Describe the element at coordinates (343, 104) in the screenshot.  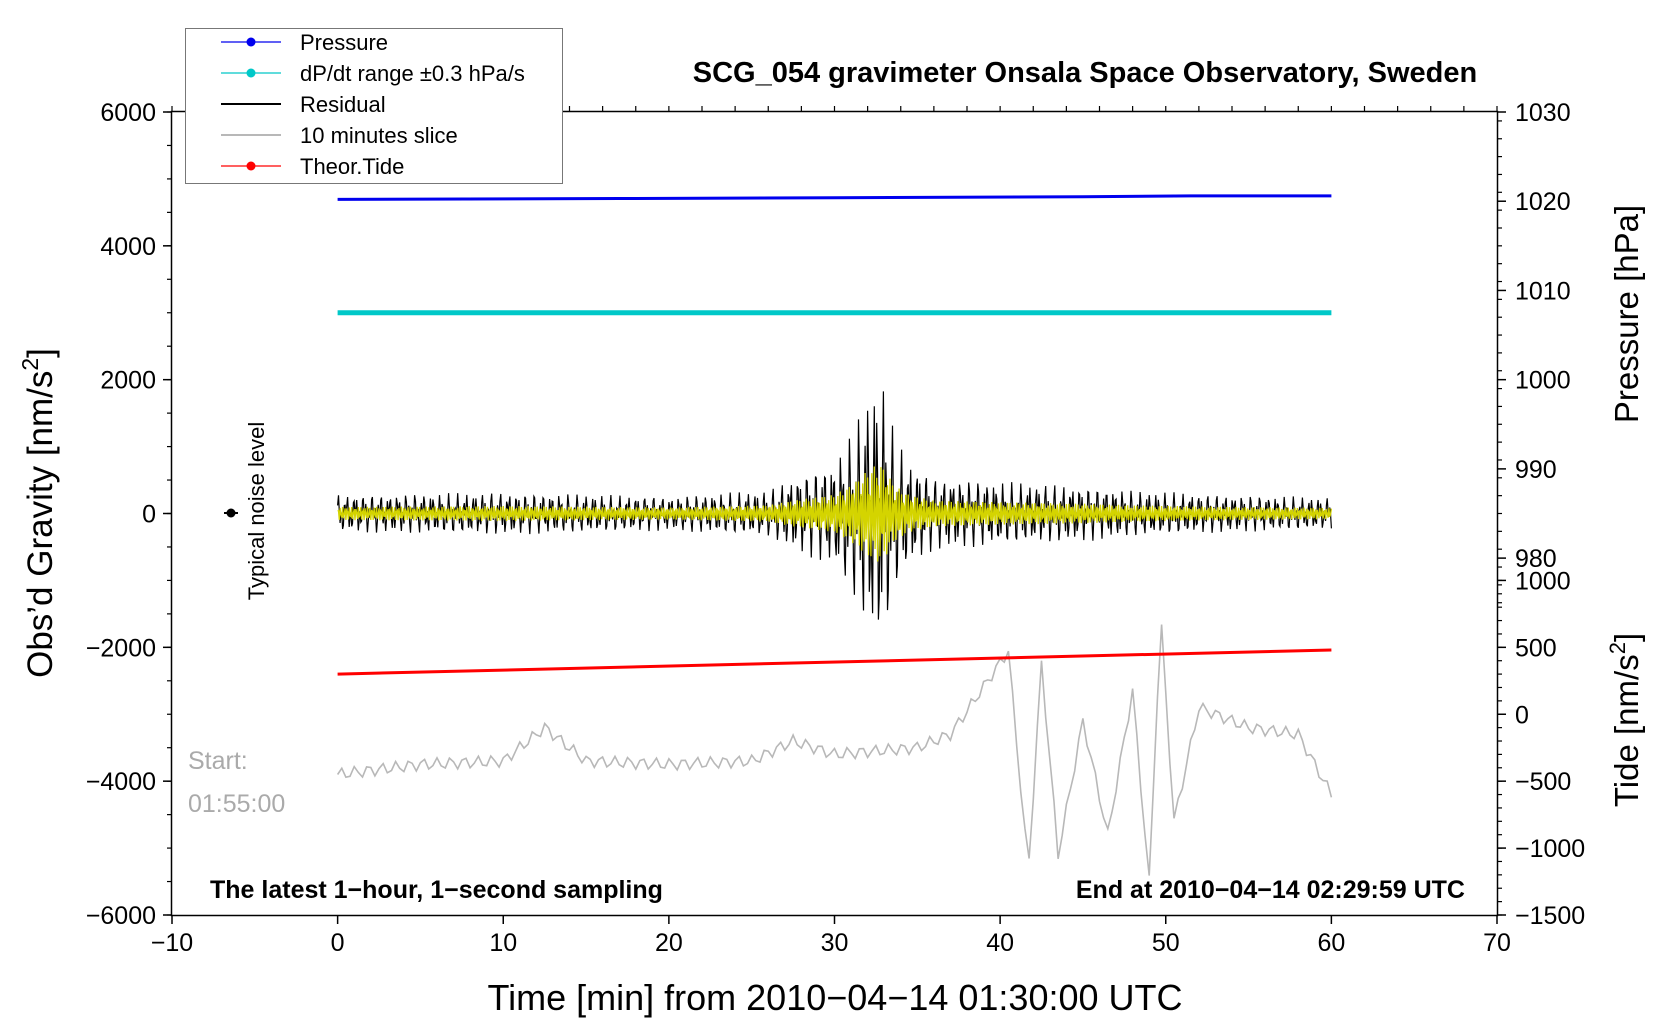
I see `legend-label: Residual` at that location.